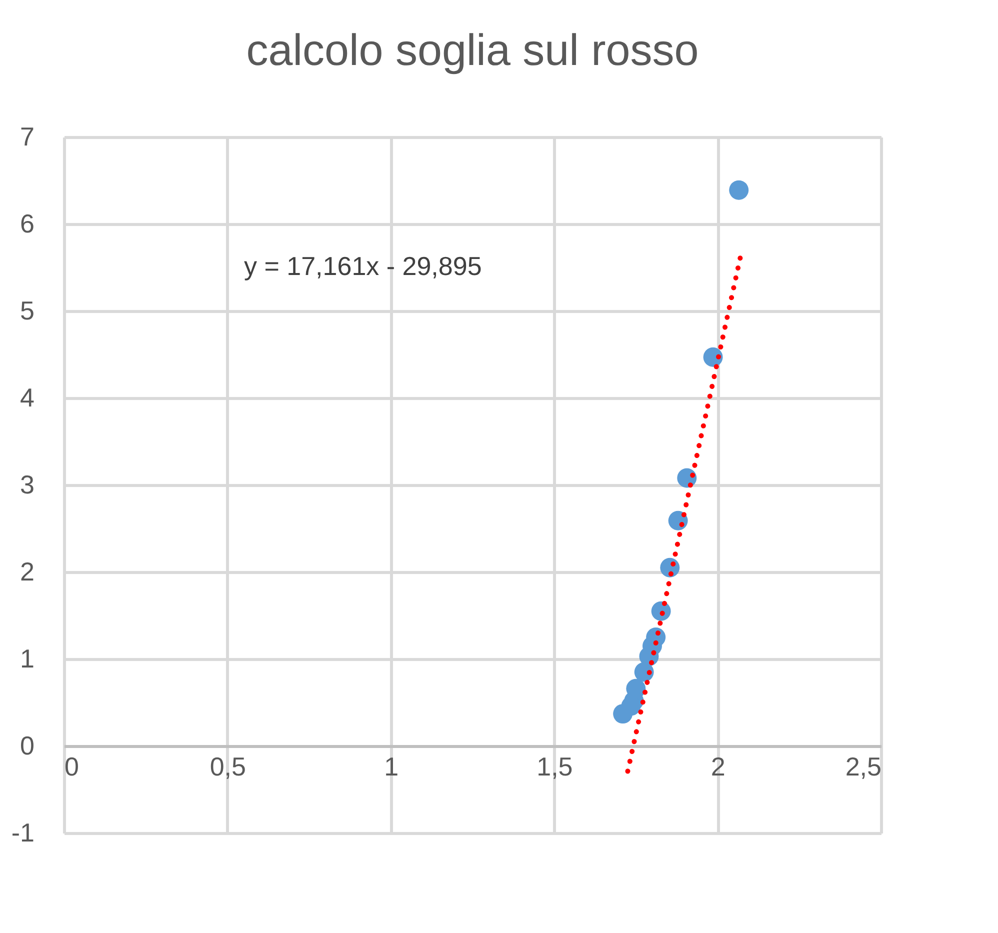 The height and width of the screenshot is (933, 998). I want to click on x-tick-label: 0,5, so click(228, 767).